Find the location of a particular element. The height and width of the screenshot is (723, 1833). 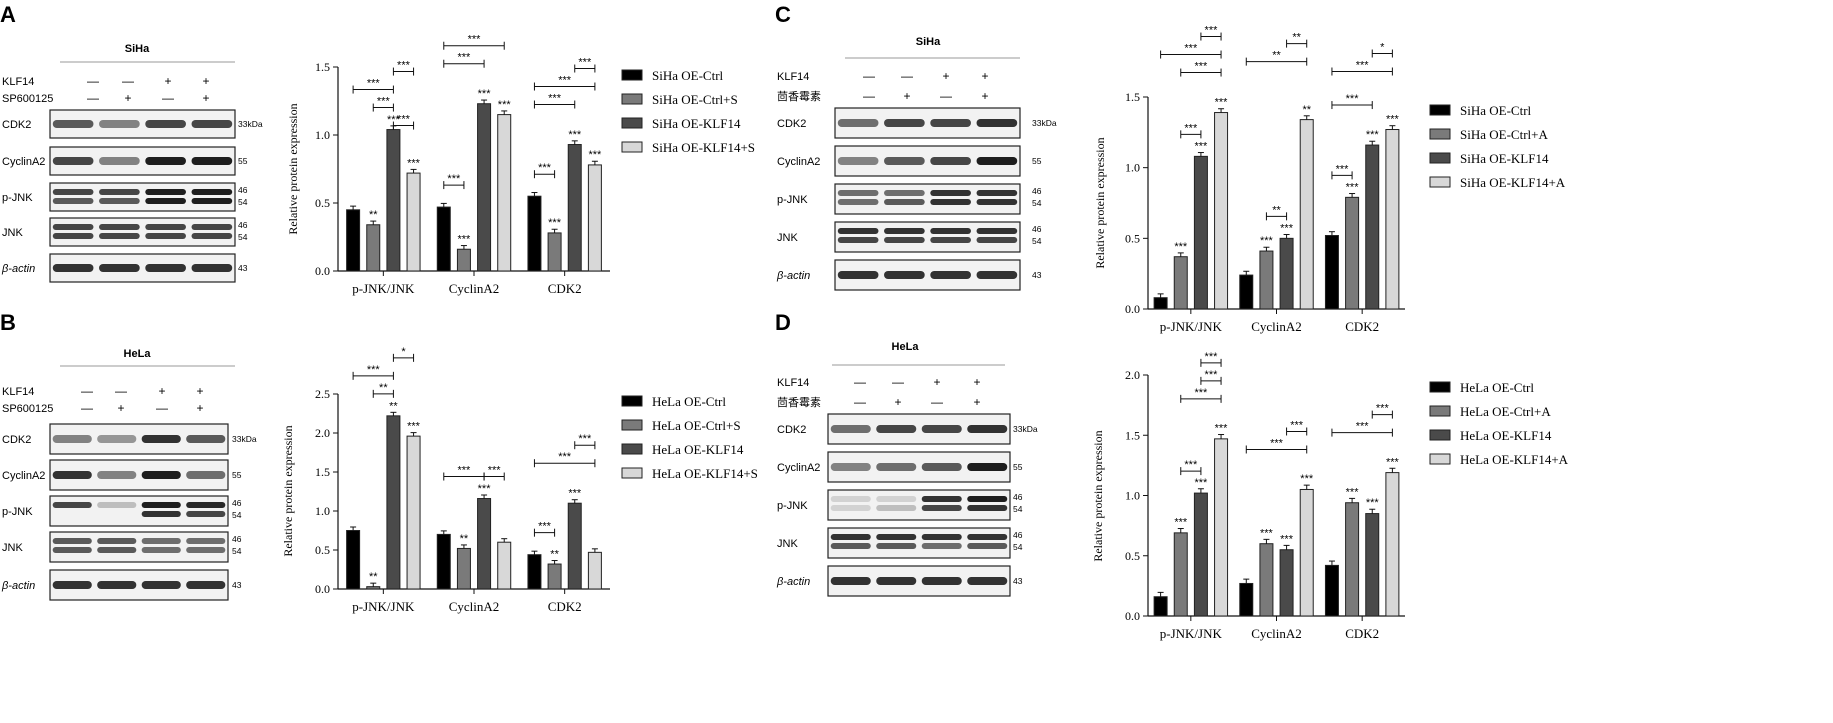

bar-hela-oe-klf14-s is located at coordinates (594, 570).